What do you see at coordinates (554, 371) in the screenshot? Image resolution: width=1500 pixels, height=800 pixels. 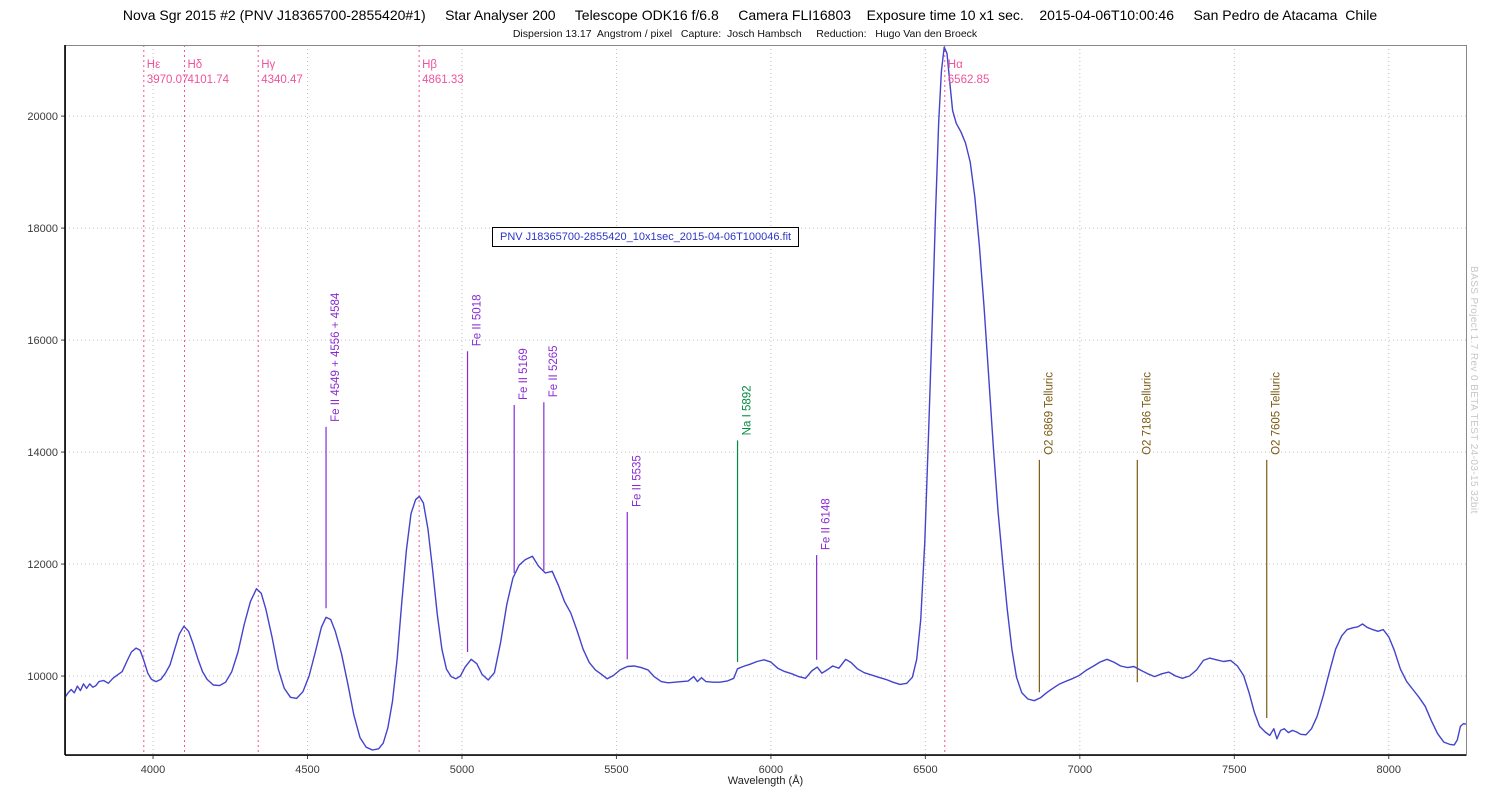 I see `element-label: Fe II 5265` at bounding box center [554, 371].